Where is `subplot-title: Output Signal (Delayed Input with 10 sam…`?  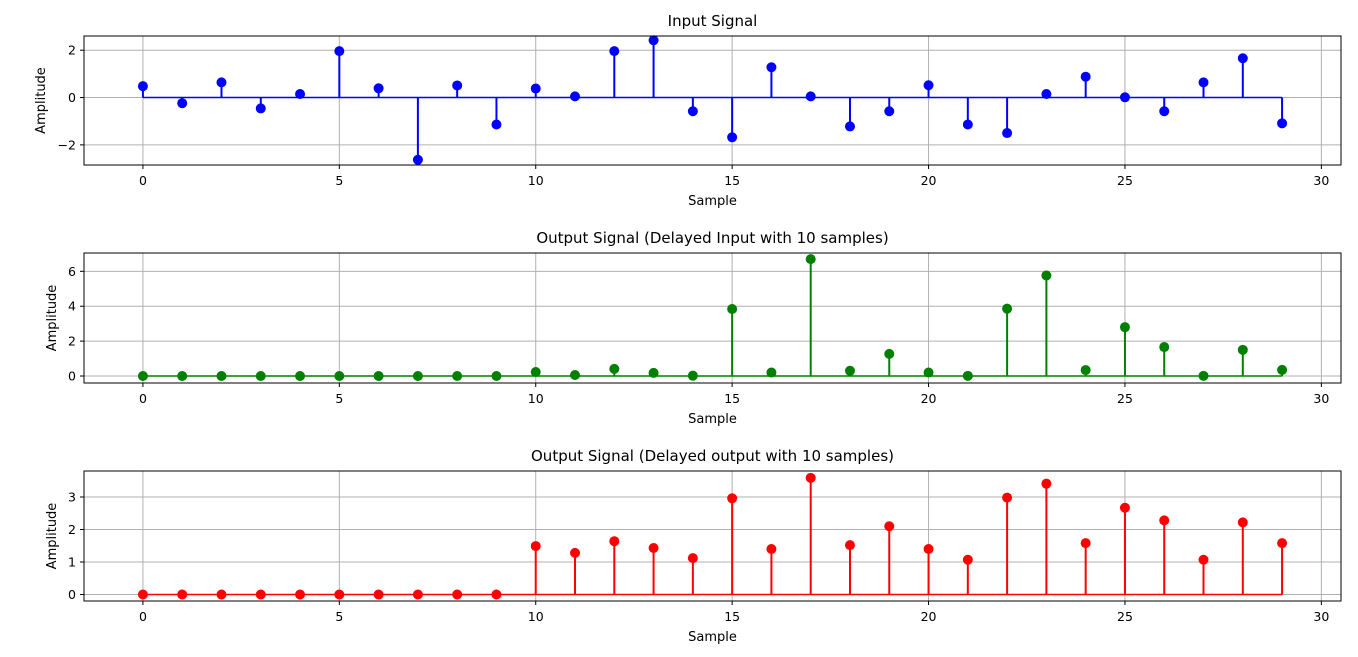 subplot-title: Output Signal (Delayed Input with 10 sam… is located at coordinates (712, 238).